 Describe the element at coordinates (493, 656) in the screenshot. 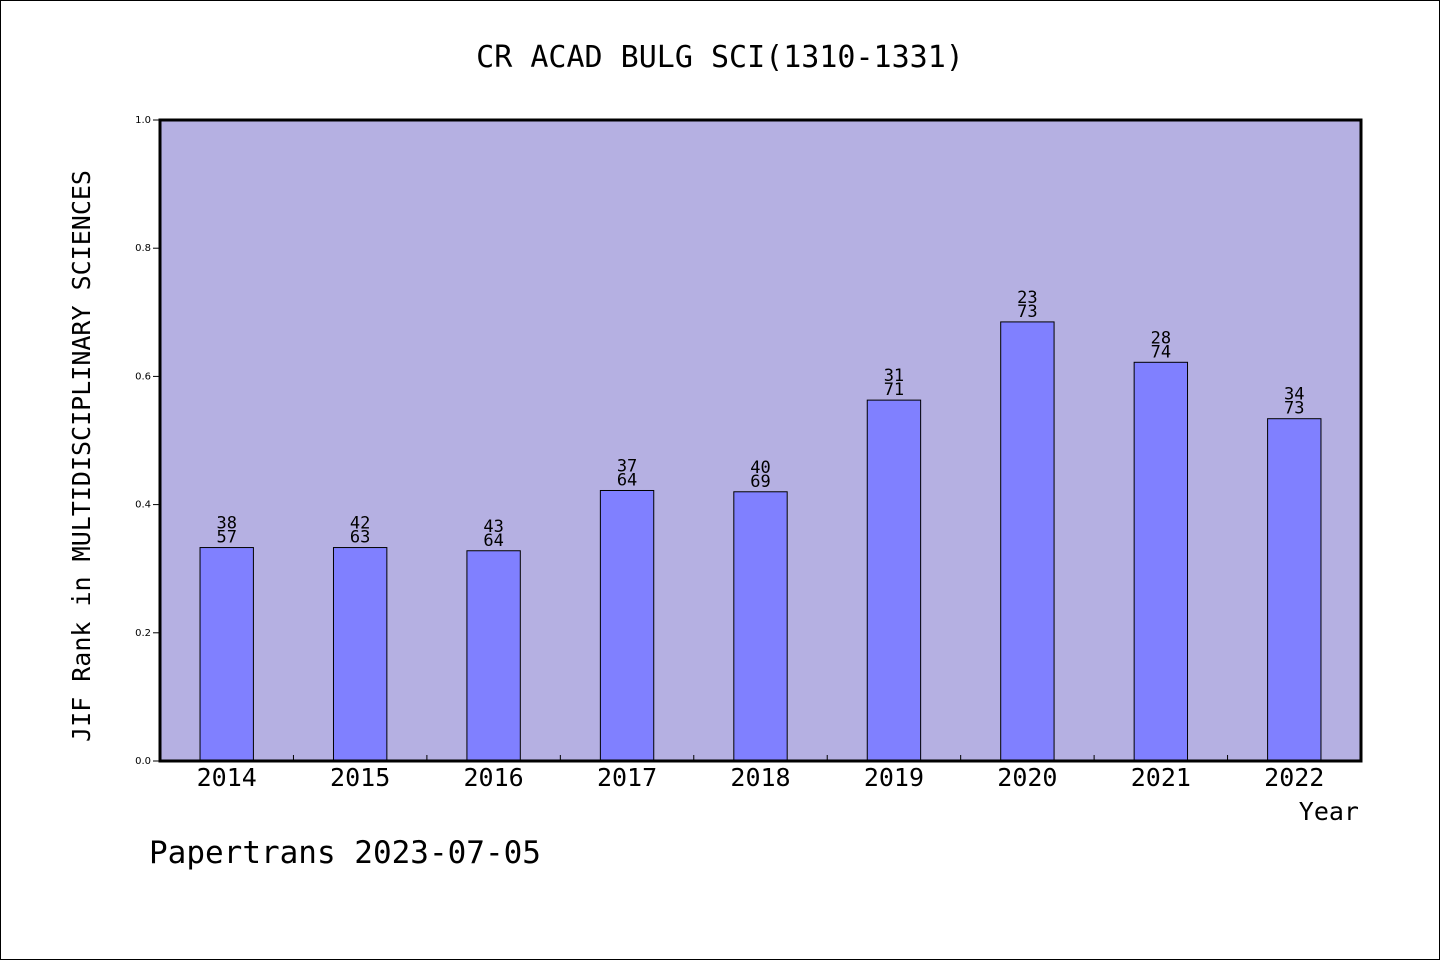

I see `bar-2016` at that location.